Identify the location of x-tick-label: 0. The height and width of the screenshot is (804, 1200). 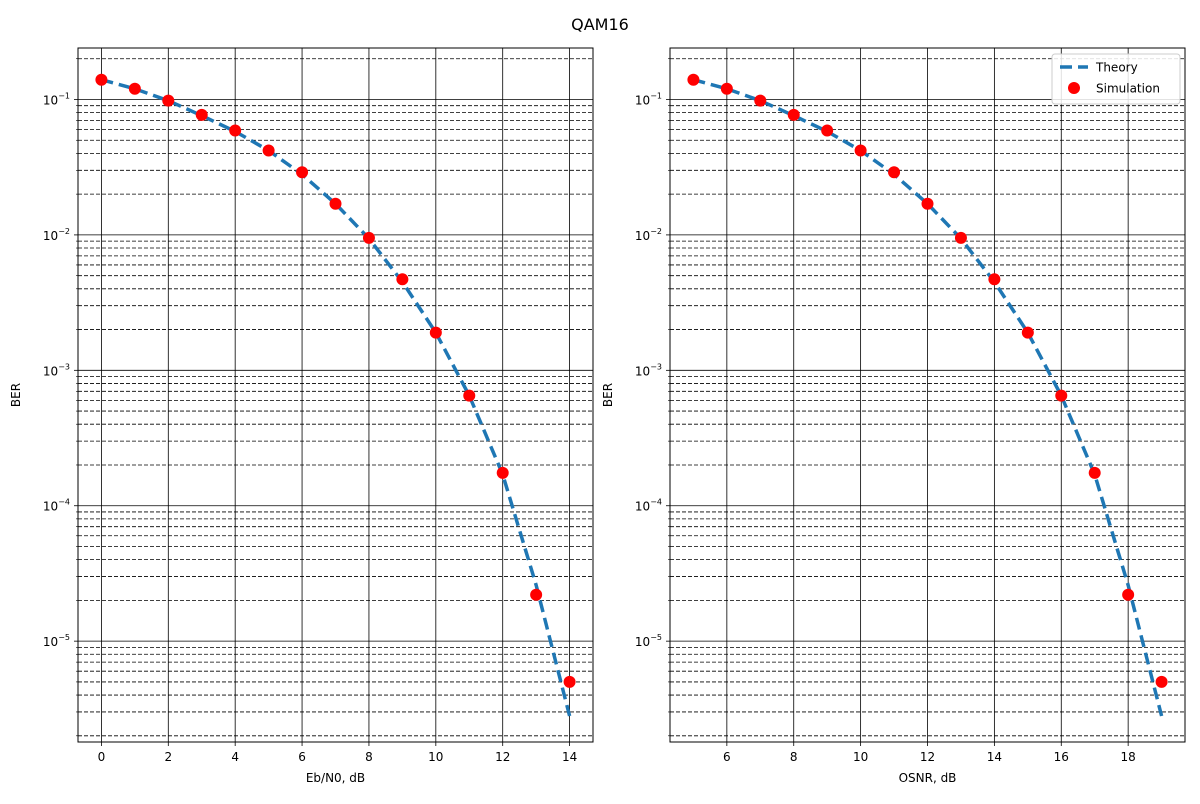
(102, 757).